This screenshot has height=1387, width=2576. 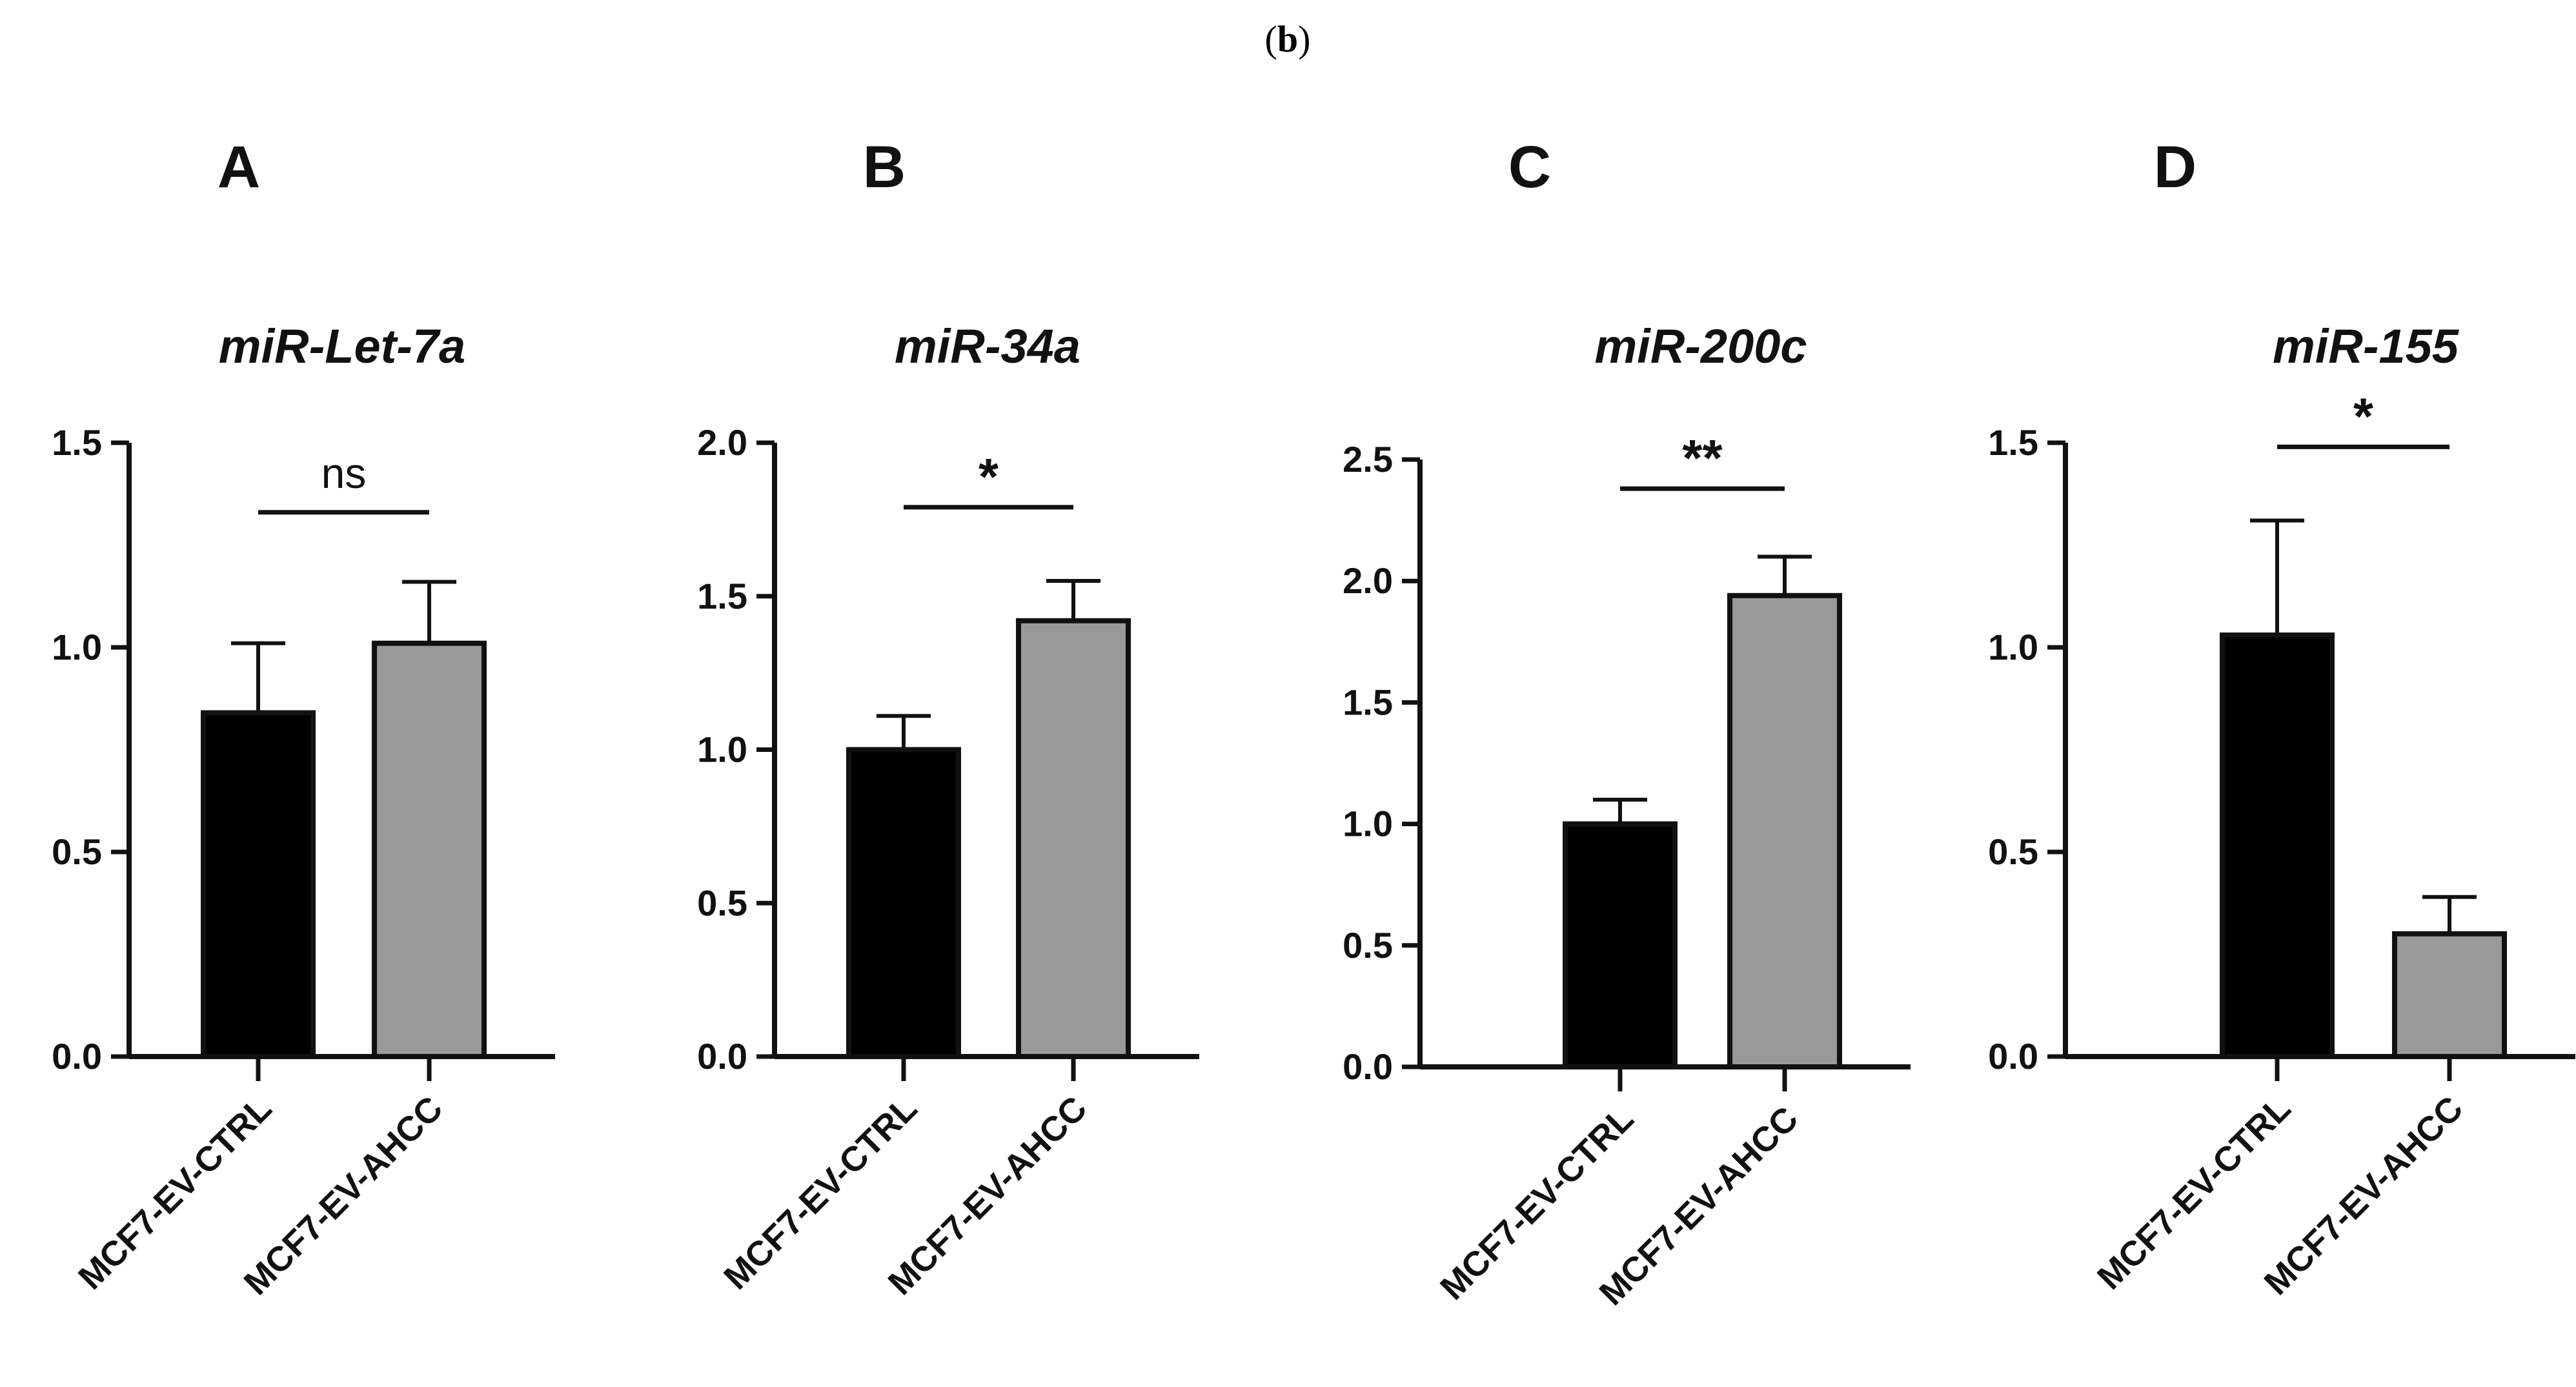 I want to click on figure-label: (b), so click(x=1288, y=39).